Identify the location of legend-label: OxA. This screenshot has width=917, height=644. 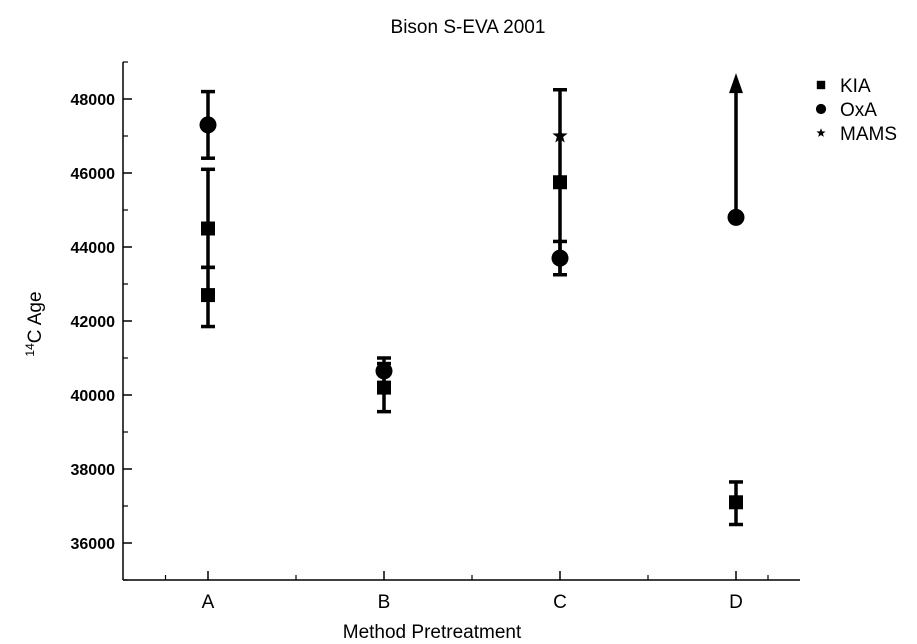
(858, 110).